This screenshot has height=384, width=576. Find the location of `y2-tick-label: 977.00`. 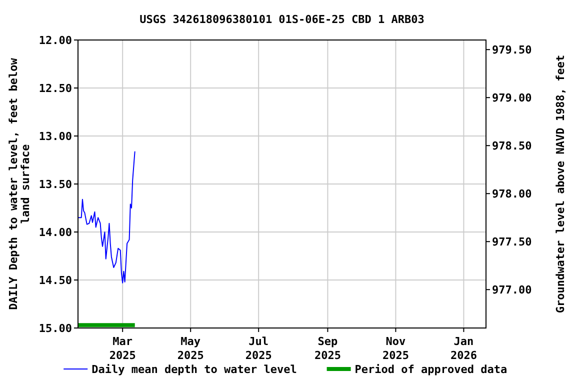

y2-tick-label: 977.00 is located at coordinates (512, 290).